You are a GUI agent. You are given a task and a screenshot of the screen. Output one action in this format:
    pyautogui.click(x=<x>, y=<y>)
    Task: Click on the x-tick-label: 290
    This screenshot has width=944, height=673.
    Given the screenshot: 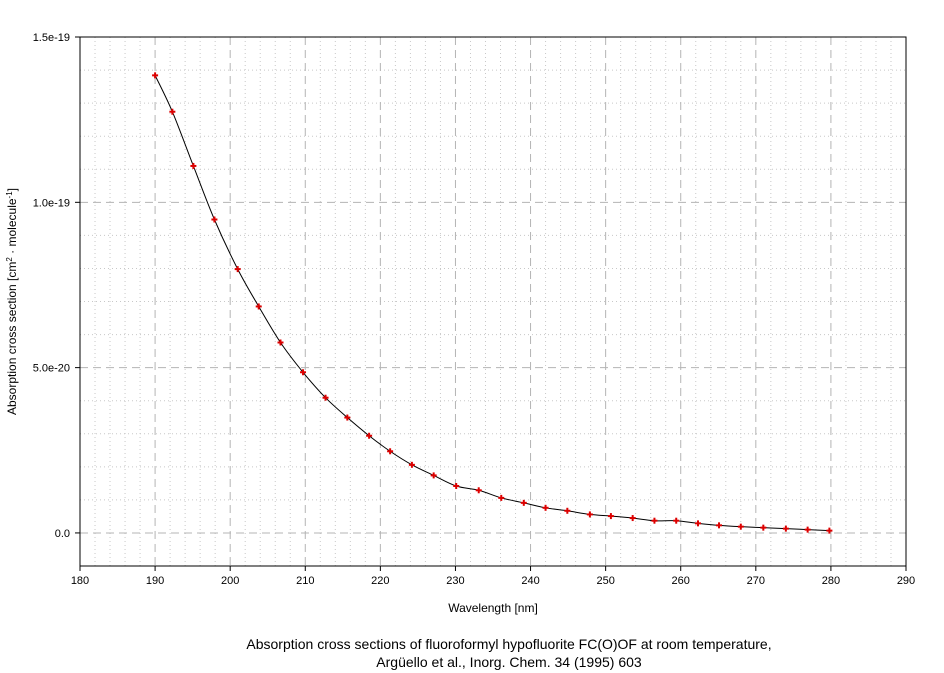 What is the action you would take?
    pyautogui.click(x=906, y=581)
    